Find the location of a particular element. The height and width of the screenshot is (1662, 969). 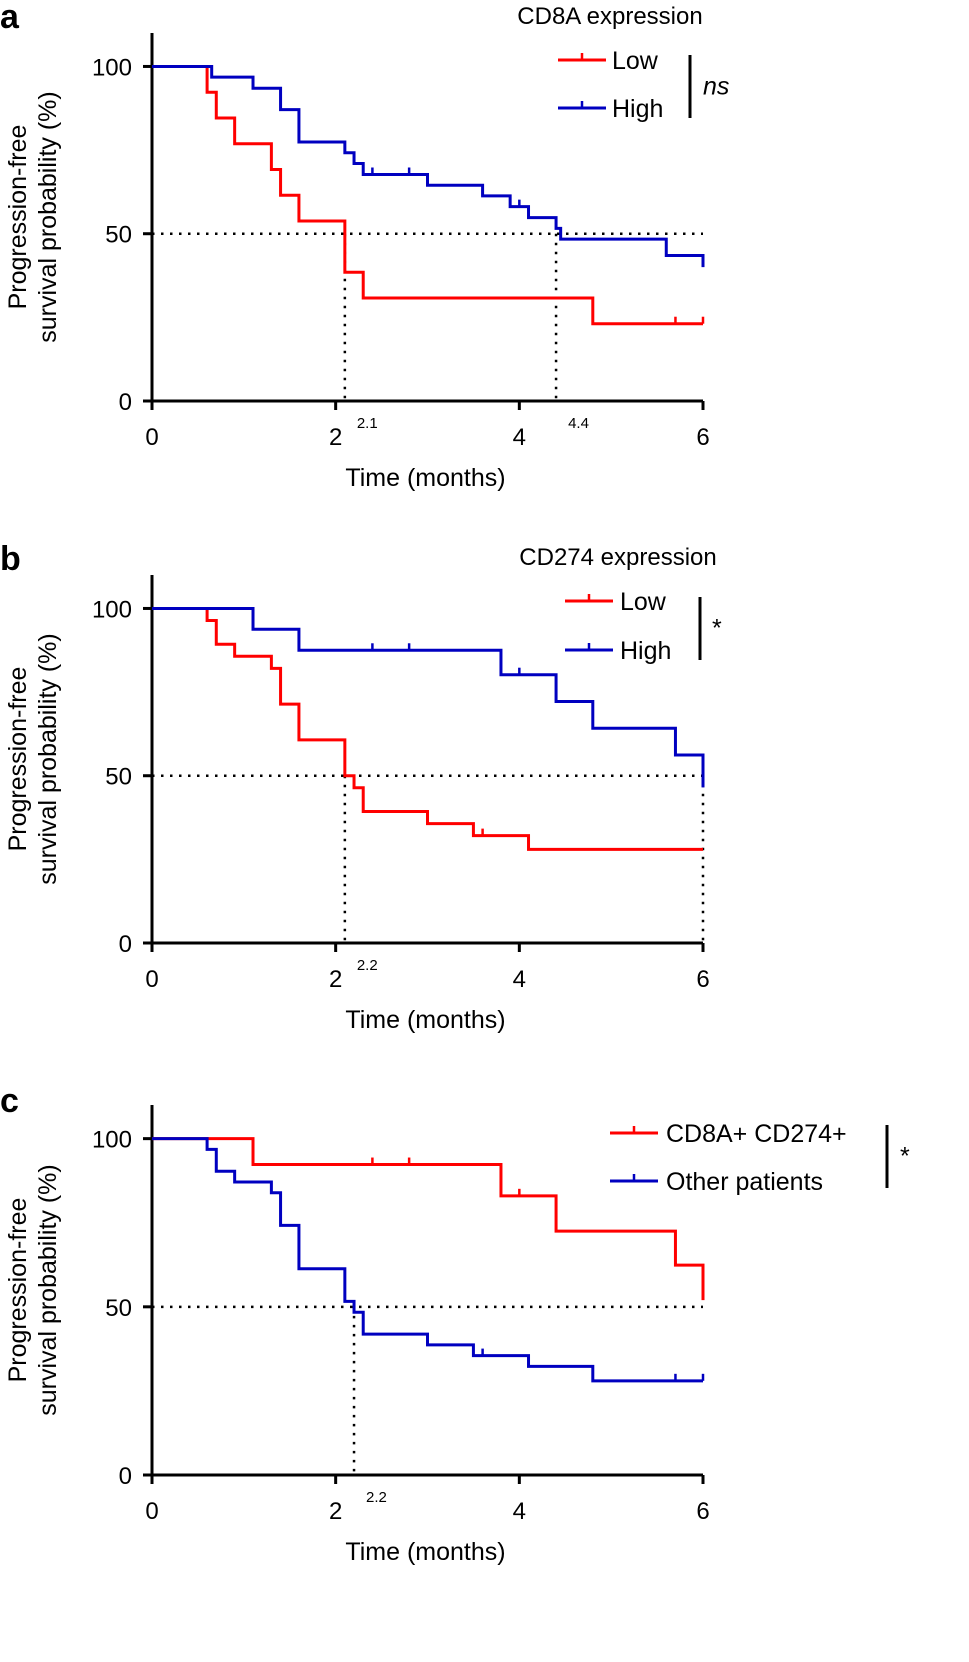

median-label: 4.4 is located at coordinates (578, 423).